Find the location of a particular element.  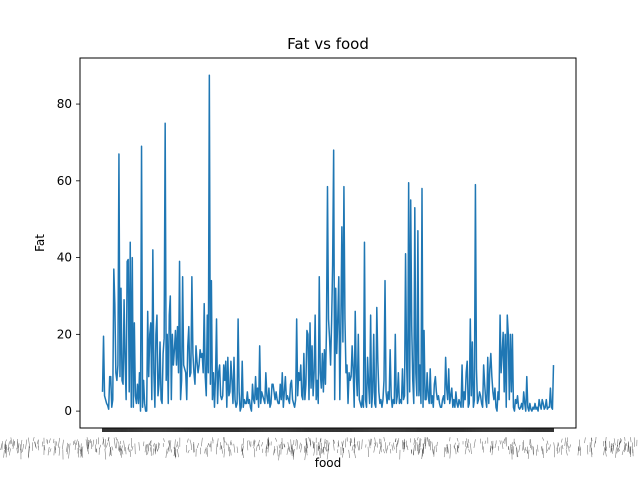

y-axis: 0 20 40 60 80 is located at coordinates (68, 257).